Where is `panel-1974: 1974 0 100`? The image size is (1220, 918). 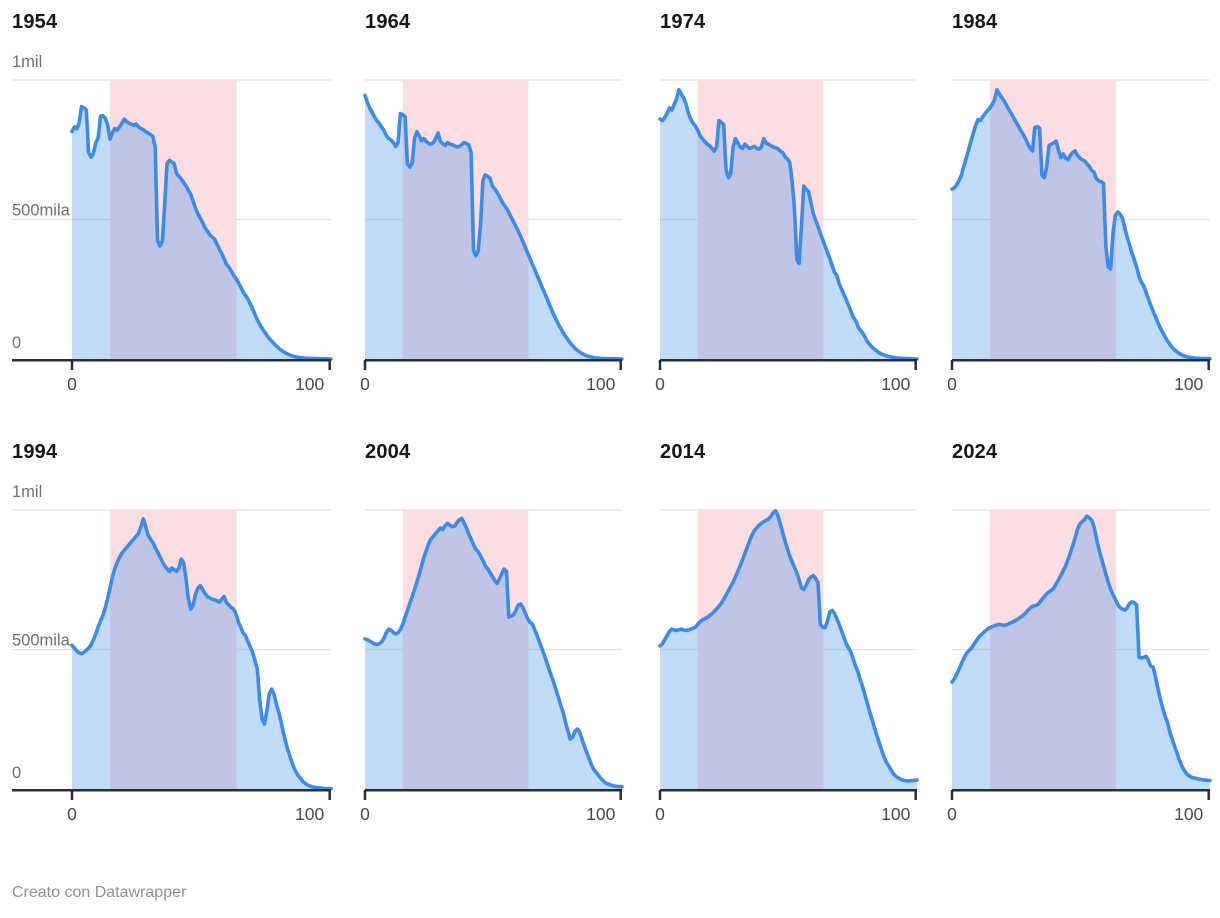 panel-1974: 1974 0 100 is located at coordinates (787, 203).